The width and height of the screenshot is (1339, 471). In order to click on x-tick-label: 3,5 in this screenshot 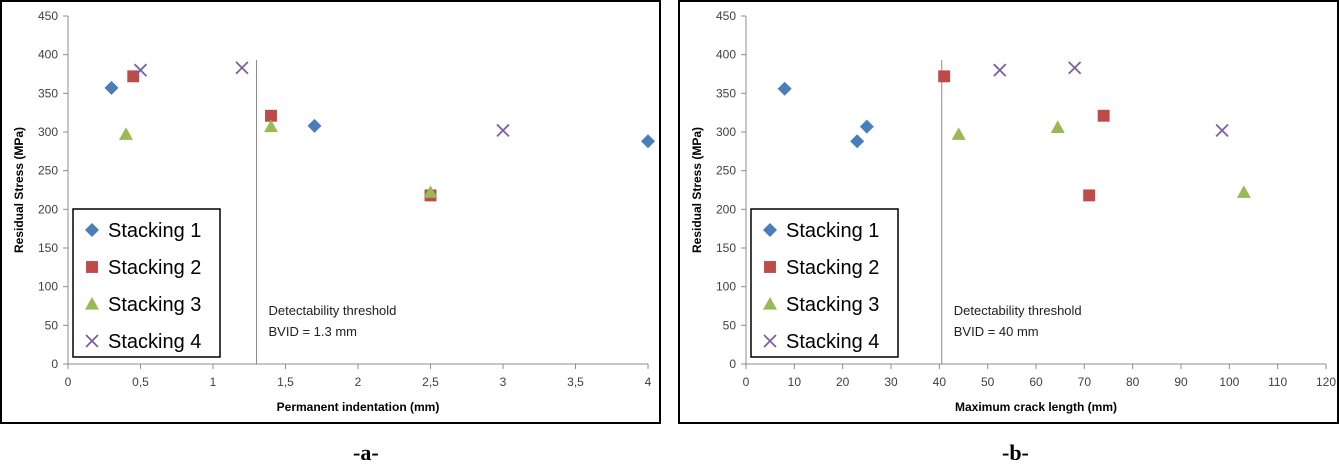, I will do `click(575, 382)`.